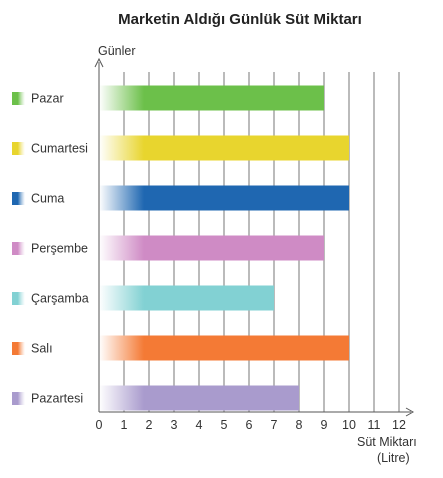  Describe the element at coordinates (47, 199) in the screenshot. I see `category-label: Cuma` at that location.